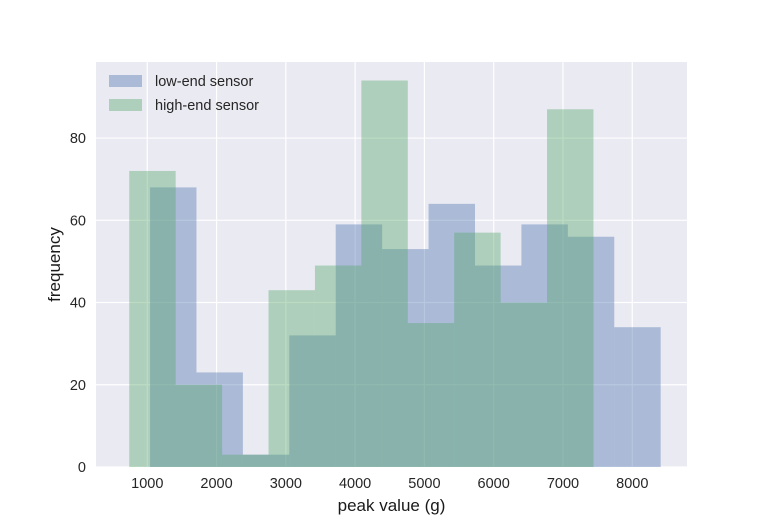  What do you see at coordinates (204, 82) in the screenshot?
I see `legend-label-low-end: low-end sensor` at bounding box center [204, 82].